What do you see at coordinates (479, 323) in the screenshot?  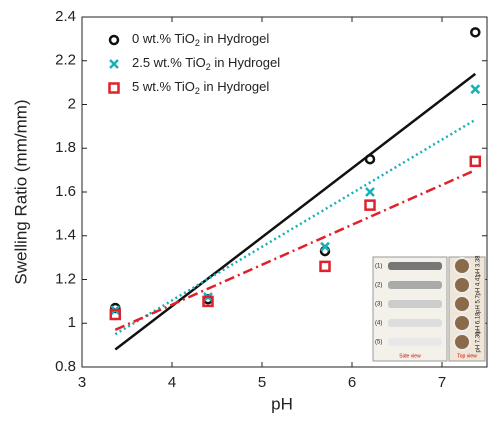 I see `inset-ph-label: pH 6.18` at bounding box center [479, 323].